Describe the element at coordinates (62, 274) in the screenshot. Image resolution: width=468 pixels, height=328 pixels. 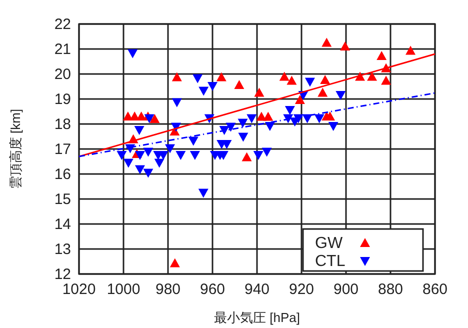
I see `y-tick-label: 12` at that location.